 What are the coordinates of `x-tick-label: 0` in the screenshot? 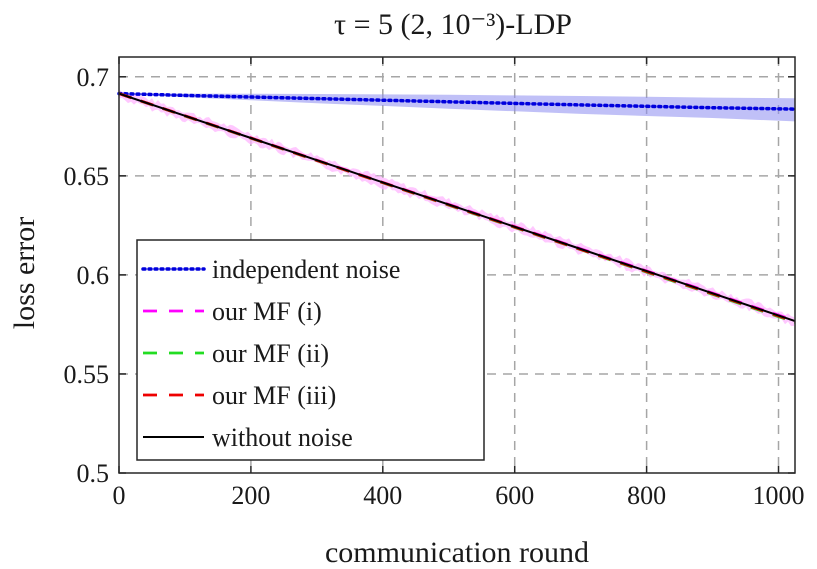 It's located at (119, 495).